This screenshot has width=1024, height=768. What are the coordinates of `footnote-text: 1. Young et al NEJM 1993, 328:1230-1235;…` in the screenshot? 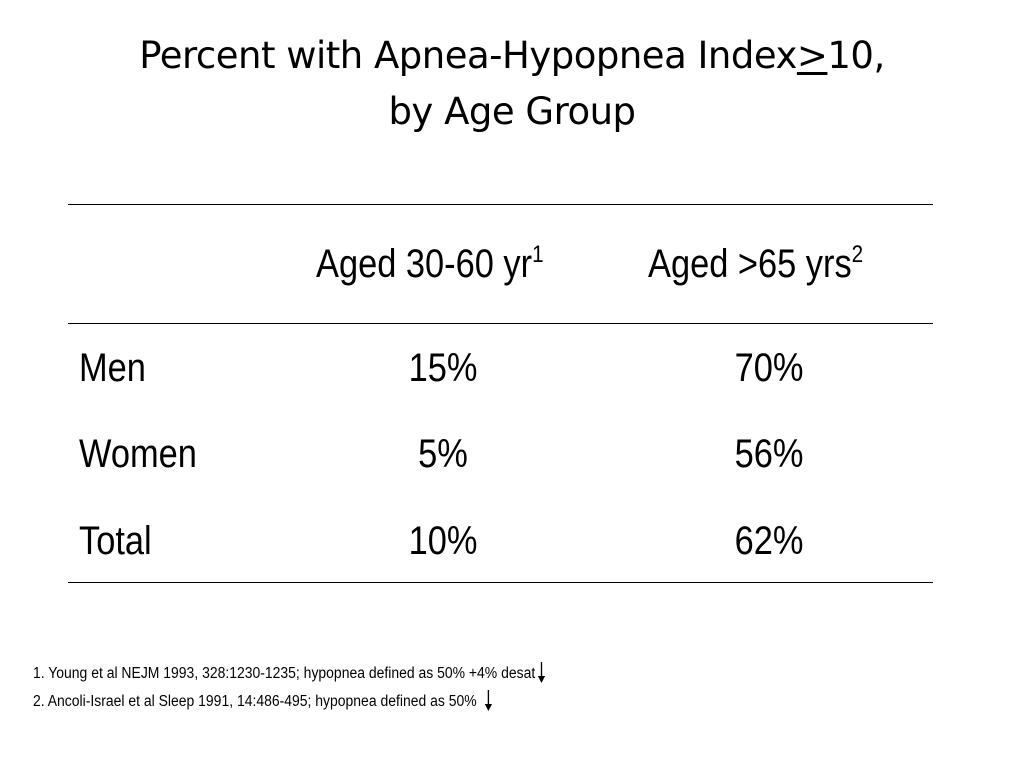 It's located at (284, 673).